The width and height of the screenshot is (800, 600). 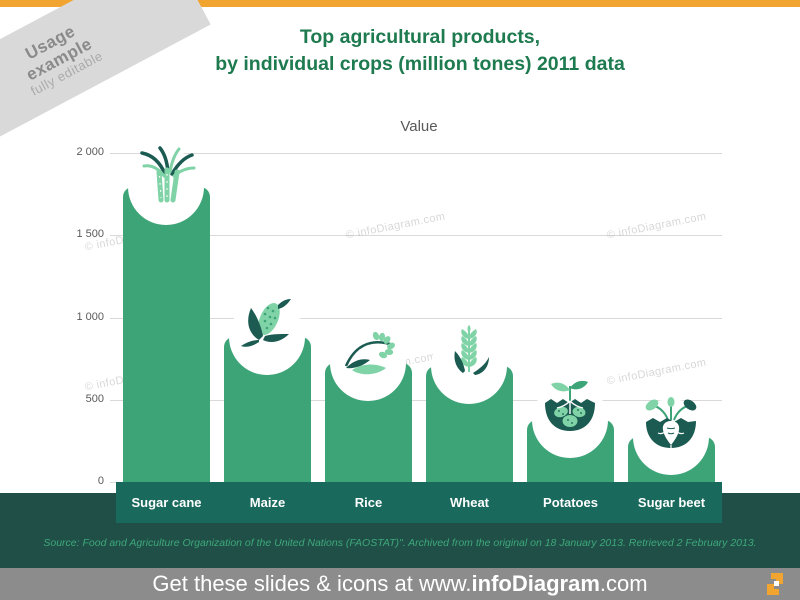 I want to click on infodiagram-logo-icon, so click(x=775, y=584).